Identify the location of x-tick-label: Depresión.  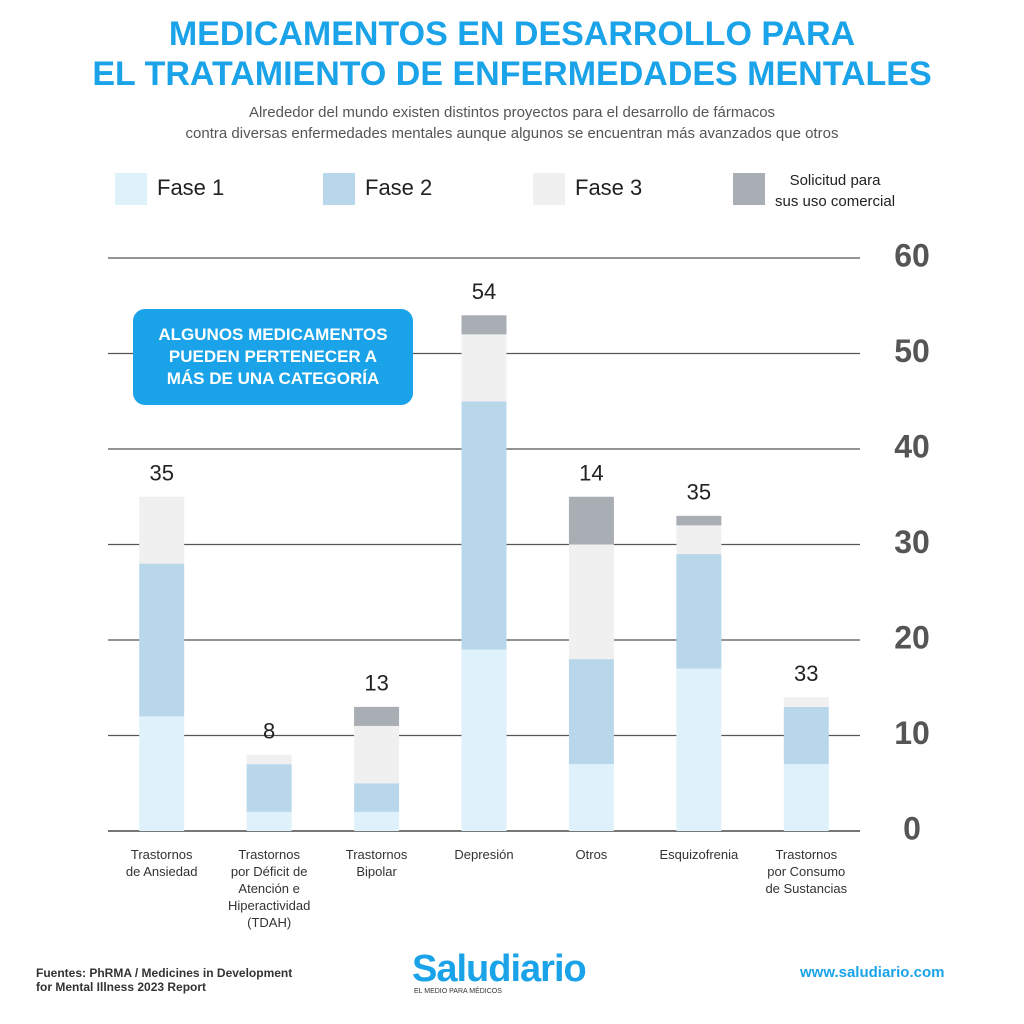
(484, 854).